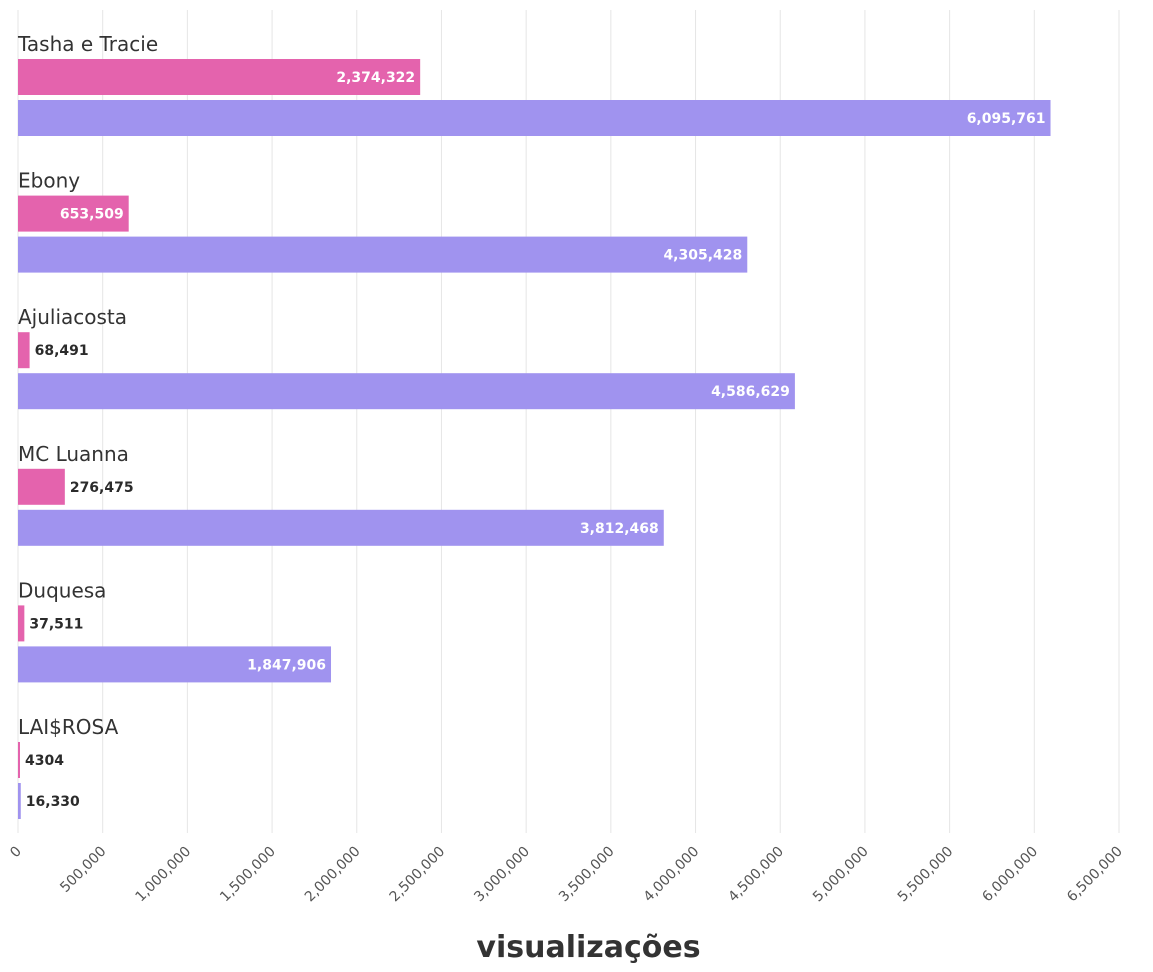  I want to click on category-label: Ajuliacosta, so click(72, 317).